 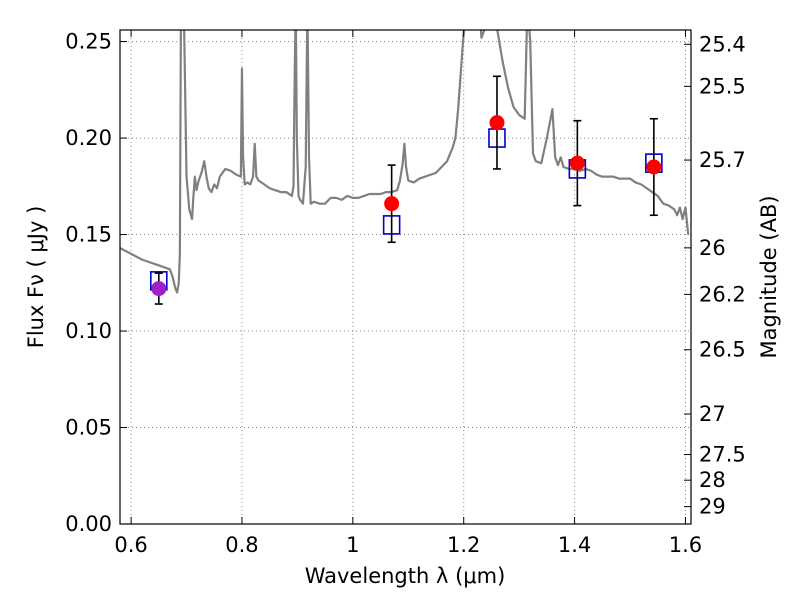 What do you see at coordinates (36, 277) in the screenshot?
I see `y-axis-label: Flux Fν ( μJy )` at bounding box center [36, 277].